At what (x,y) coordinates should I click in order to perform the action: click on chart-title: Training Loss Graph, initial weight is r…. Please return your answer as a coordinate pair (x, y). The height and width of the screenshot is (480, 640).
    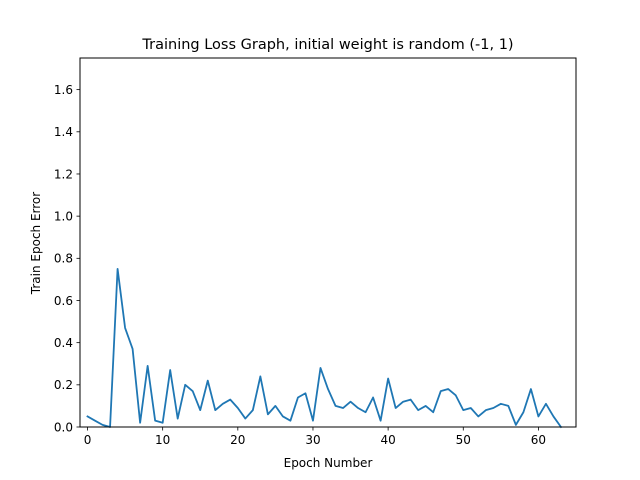
    Looking at the image, I should click on (327, 45).